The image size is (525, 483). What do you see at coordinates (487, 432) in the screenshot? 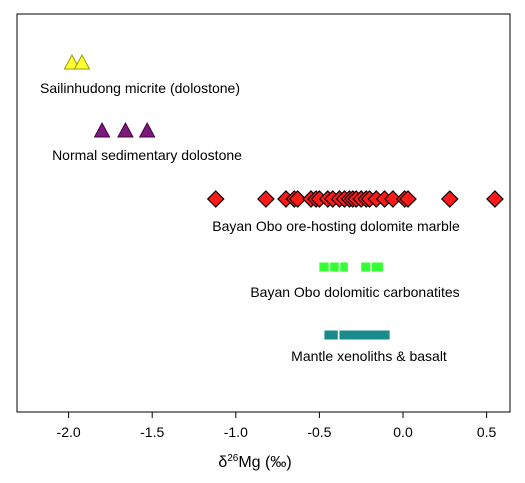
I see `x-tick-label: 0.5` at bounding box center [487, 432].